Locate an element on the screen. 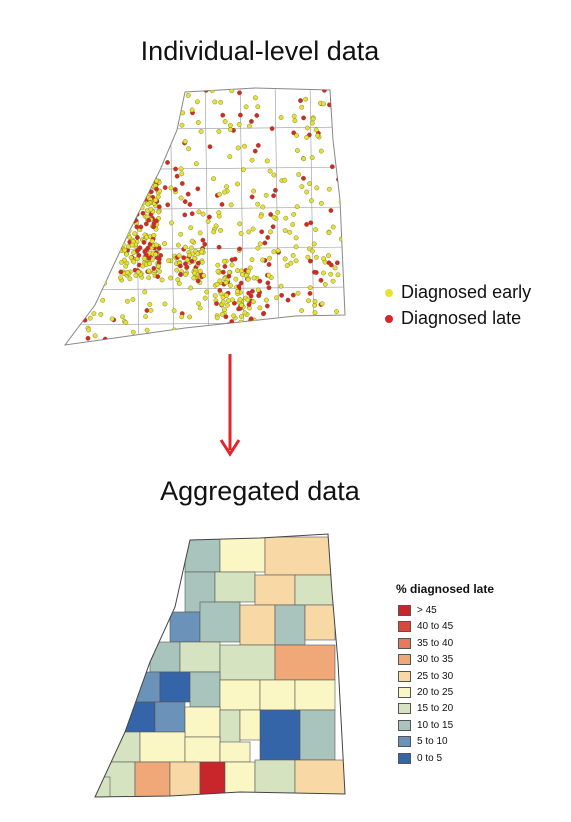 This screenshot has width=571, height=822. top-map-title: Individual-level data is located at coordinates (260, 51).